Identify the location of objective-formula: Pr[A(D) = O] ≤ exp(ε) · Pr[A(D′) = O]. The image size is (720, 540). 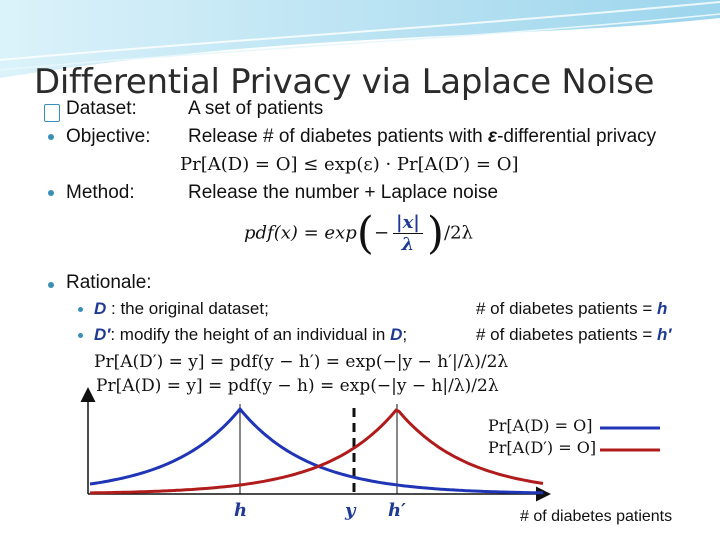
(349, 164).